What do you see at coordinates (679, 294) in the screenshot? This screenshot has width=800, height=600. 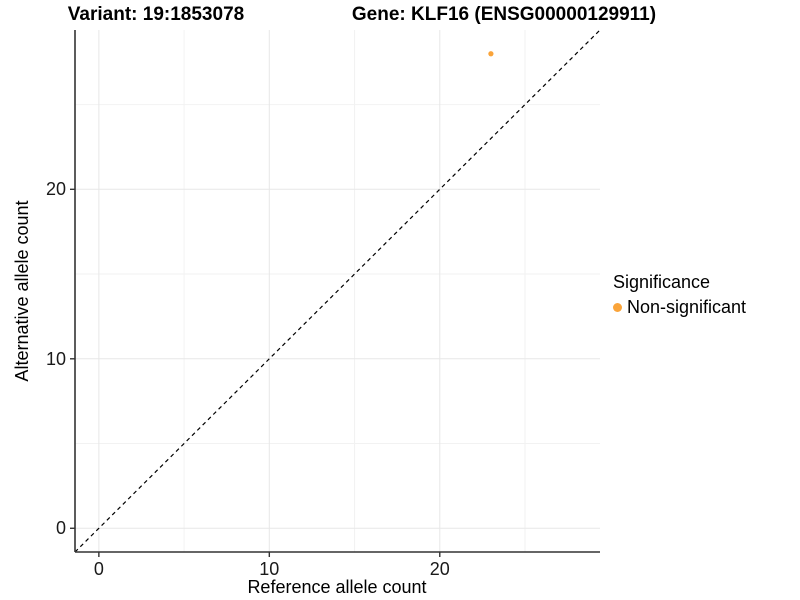 I see `legend: Significance Non-significant` at bounding box center [679, 294].